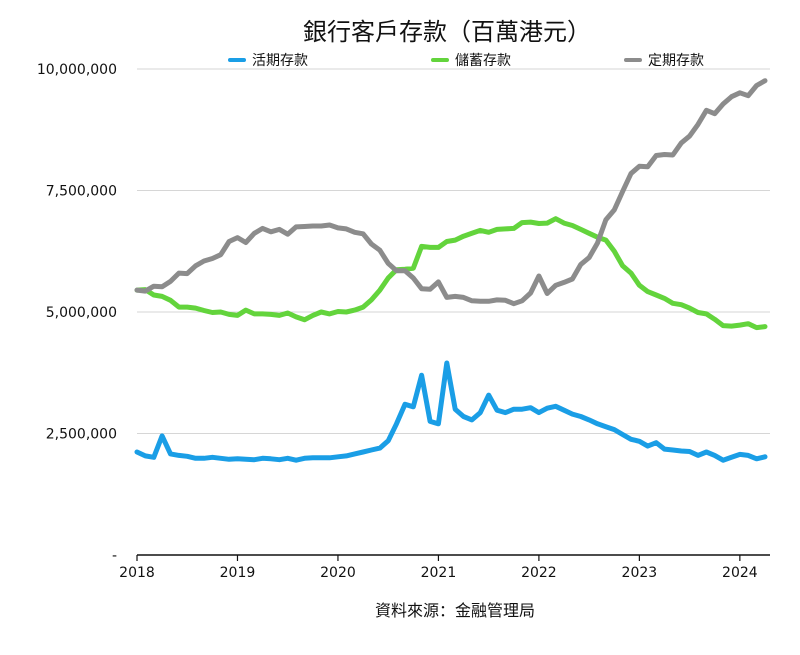 Image resolution: width=800 pixels, height=655 pixels. I want to click on x-tick-label: 2020, so click(338, 573).